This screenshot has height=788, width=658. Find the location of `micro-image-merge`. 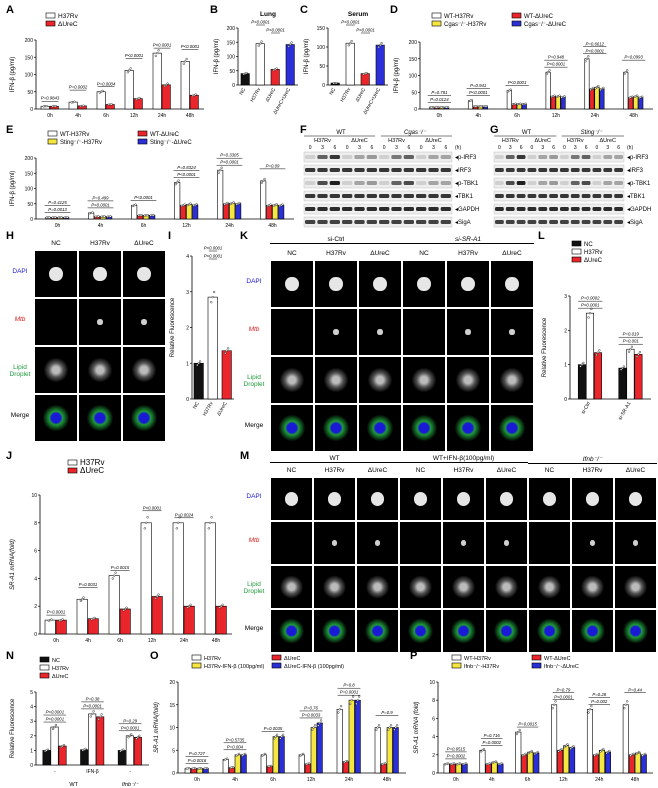

micro-image-merge is located at coordinates (424, 428).